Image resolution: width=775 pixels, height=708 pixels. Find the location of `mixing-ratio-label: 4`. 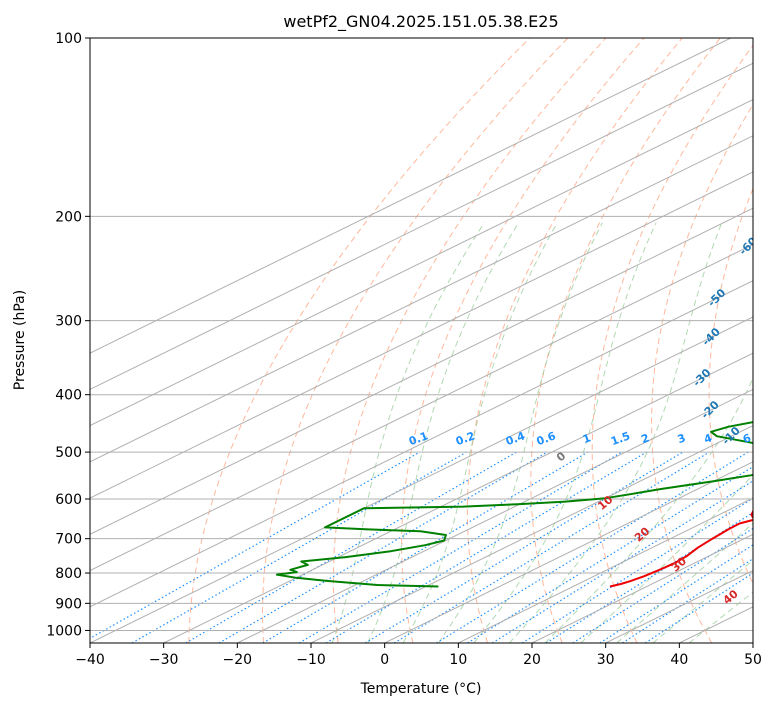

mixing-ratio-label: 4 is located at coordinates (708, 438).